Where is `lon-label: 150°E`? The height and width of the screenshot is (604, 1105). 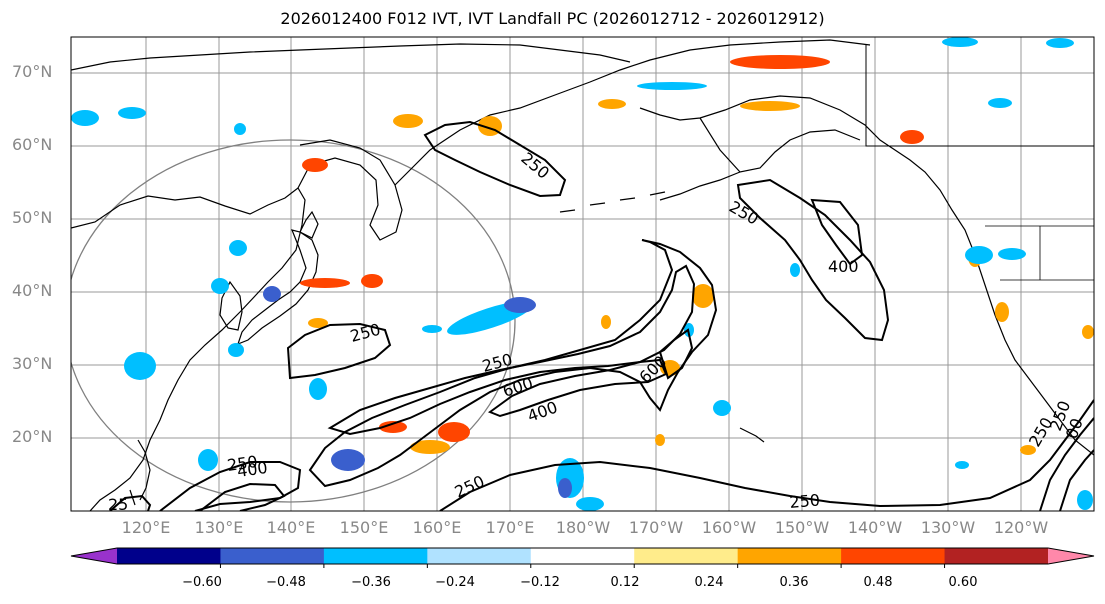 lon-label: 150°E is located at coordinates (364, 527).